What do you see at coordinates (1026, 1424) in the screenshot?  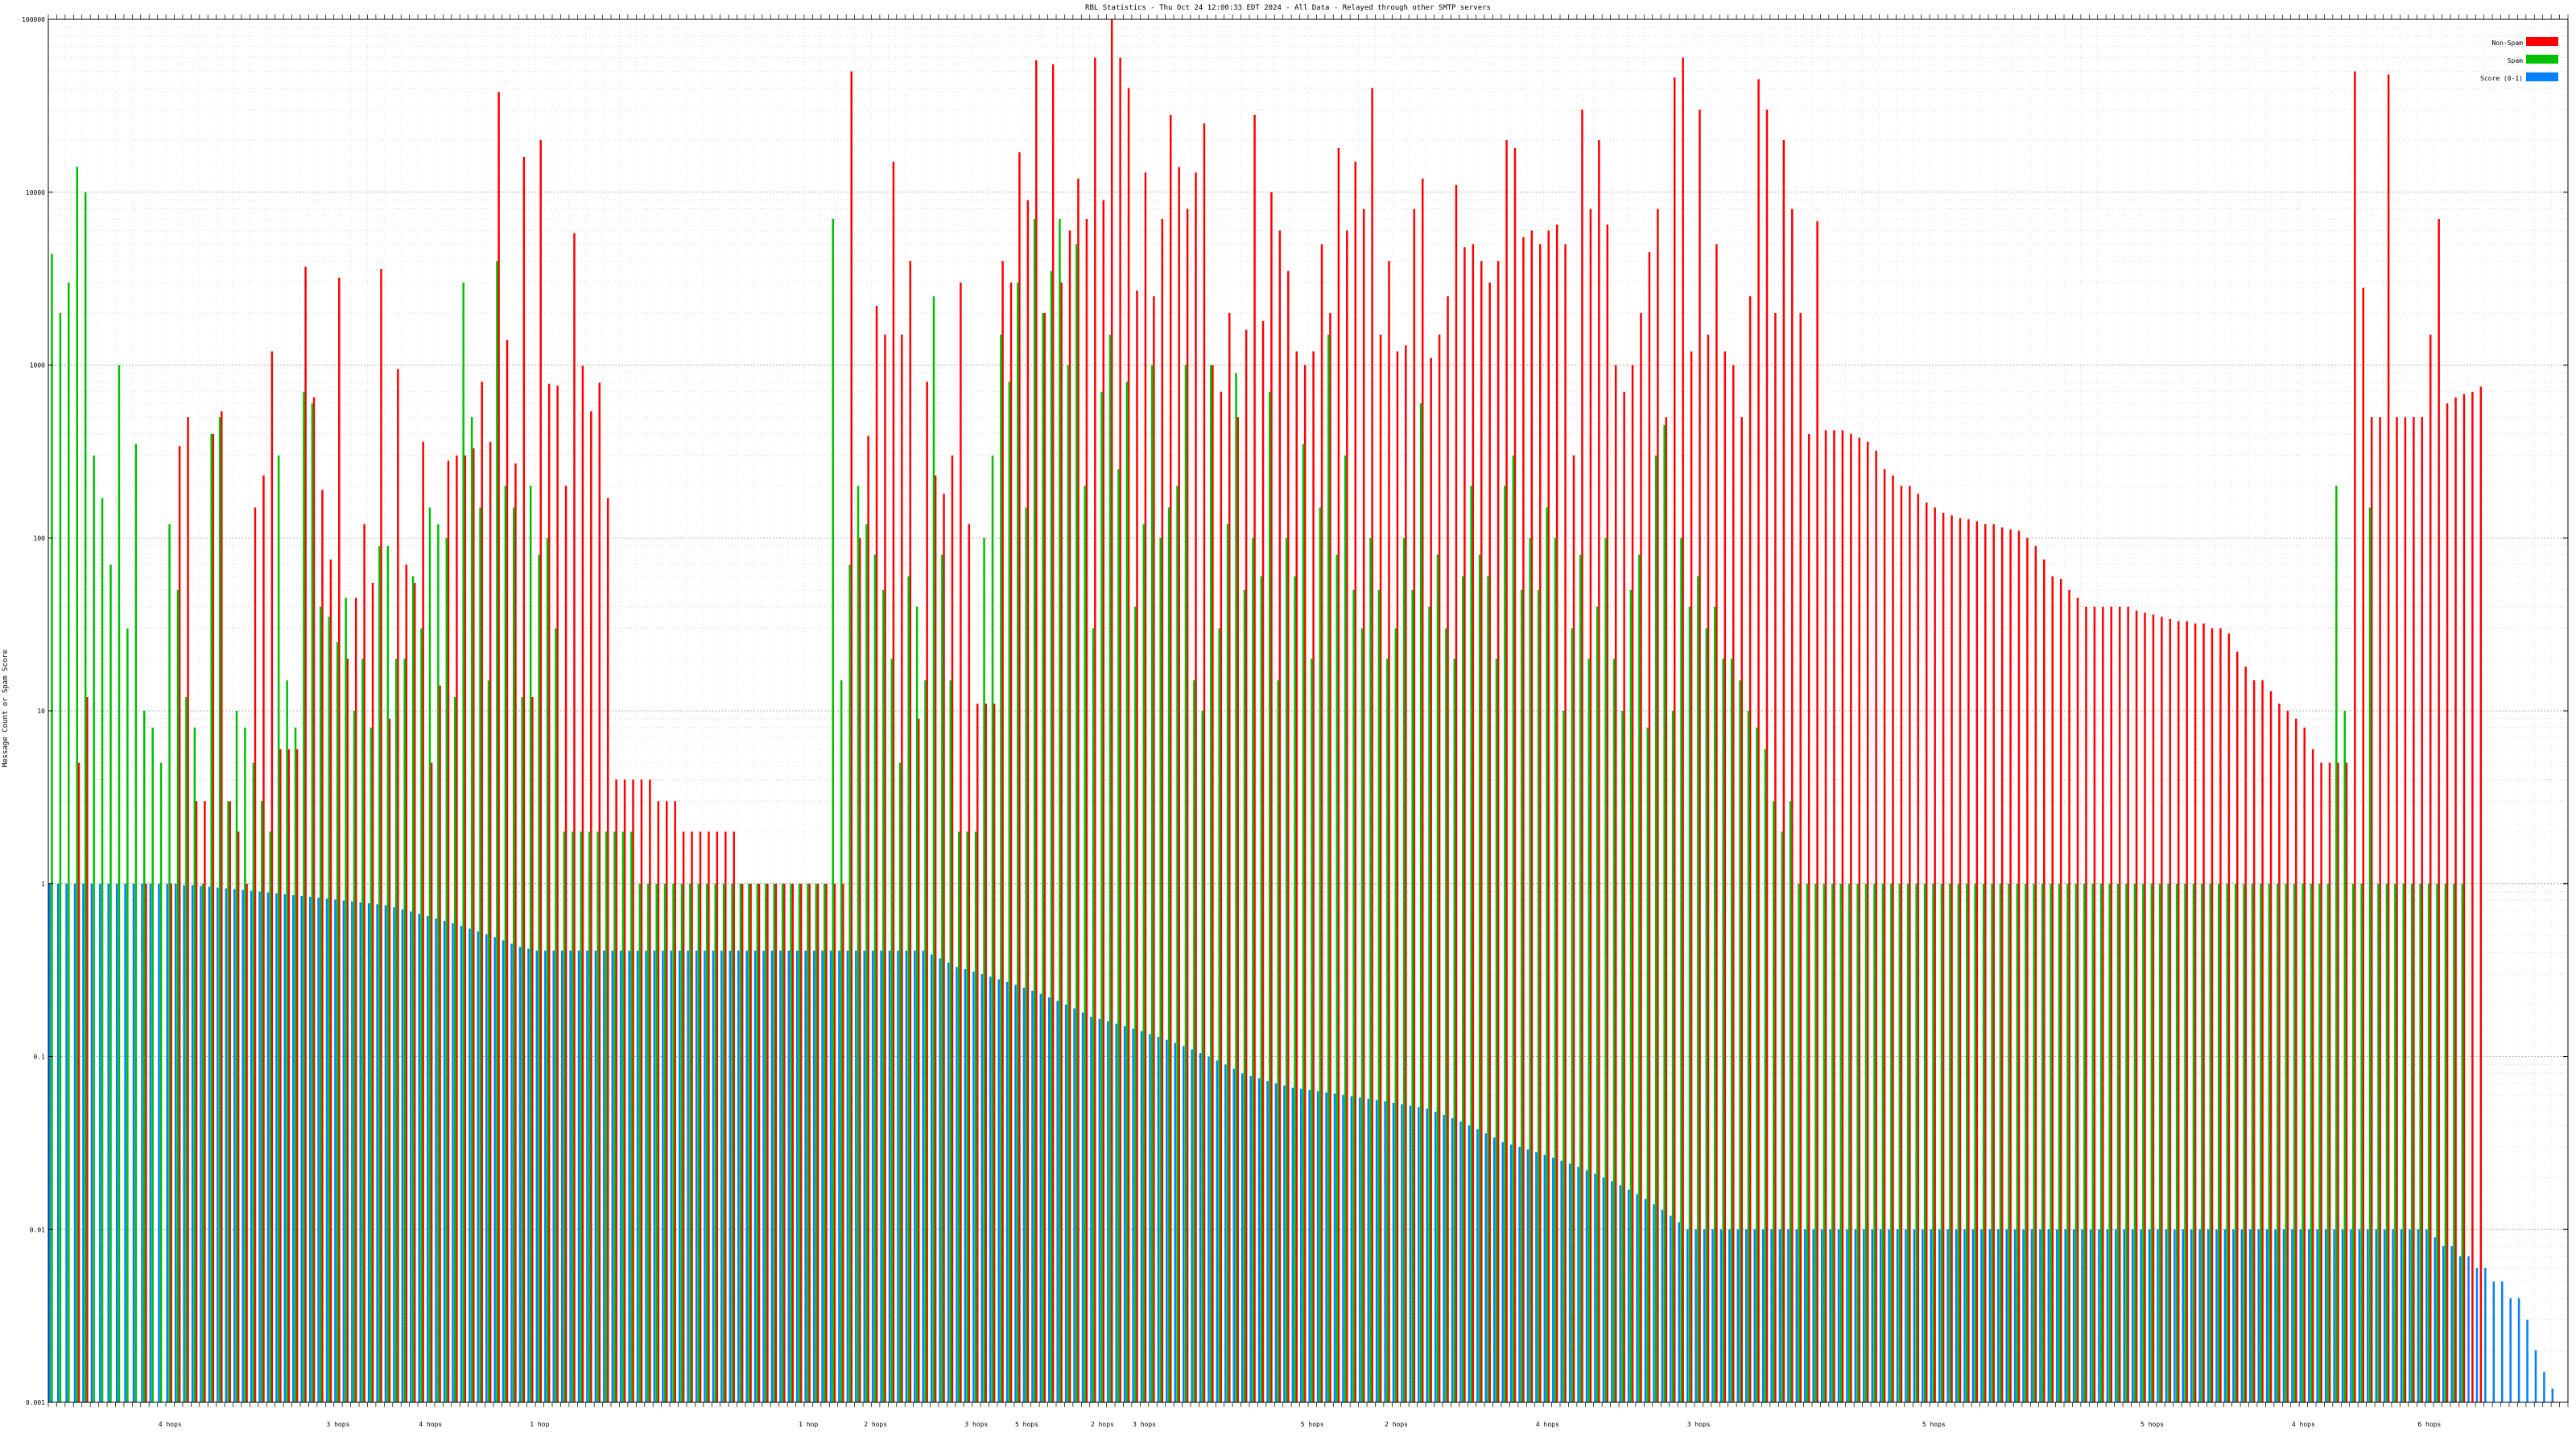 I see `x-group-label: 5 hops` at bounding box center [1026, 1424].